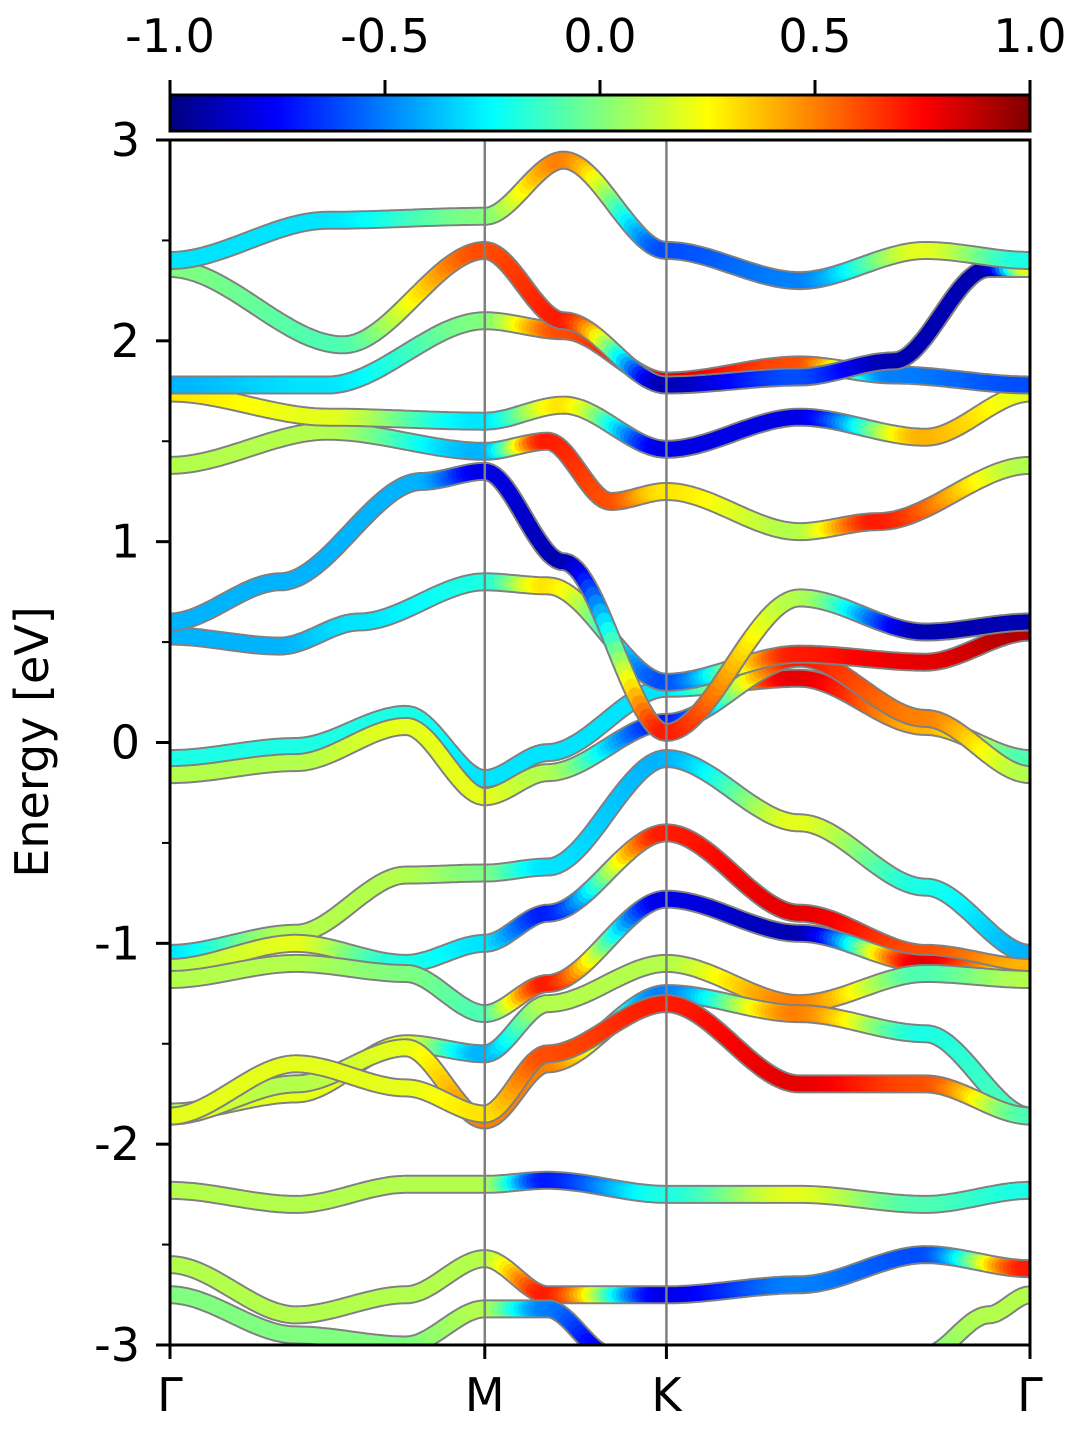 This screenshot has width=1080, height=1440. I want to click on band-9-outline, so click(600, 856).